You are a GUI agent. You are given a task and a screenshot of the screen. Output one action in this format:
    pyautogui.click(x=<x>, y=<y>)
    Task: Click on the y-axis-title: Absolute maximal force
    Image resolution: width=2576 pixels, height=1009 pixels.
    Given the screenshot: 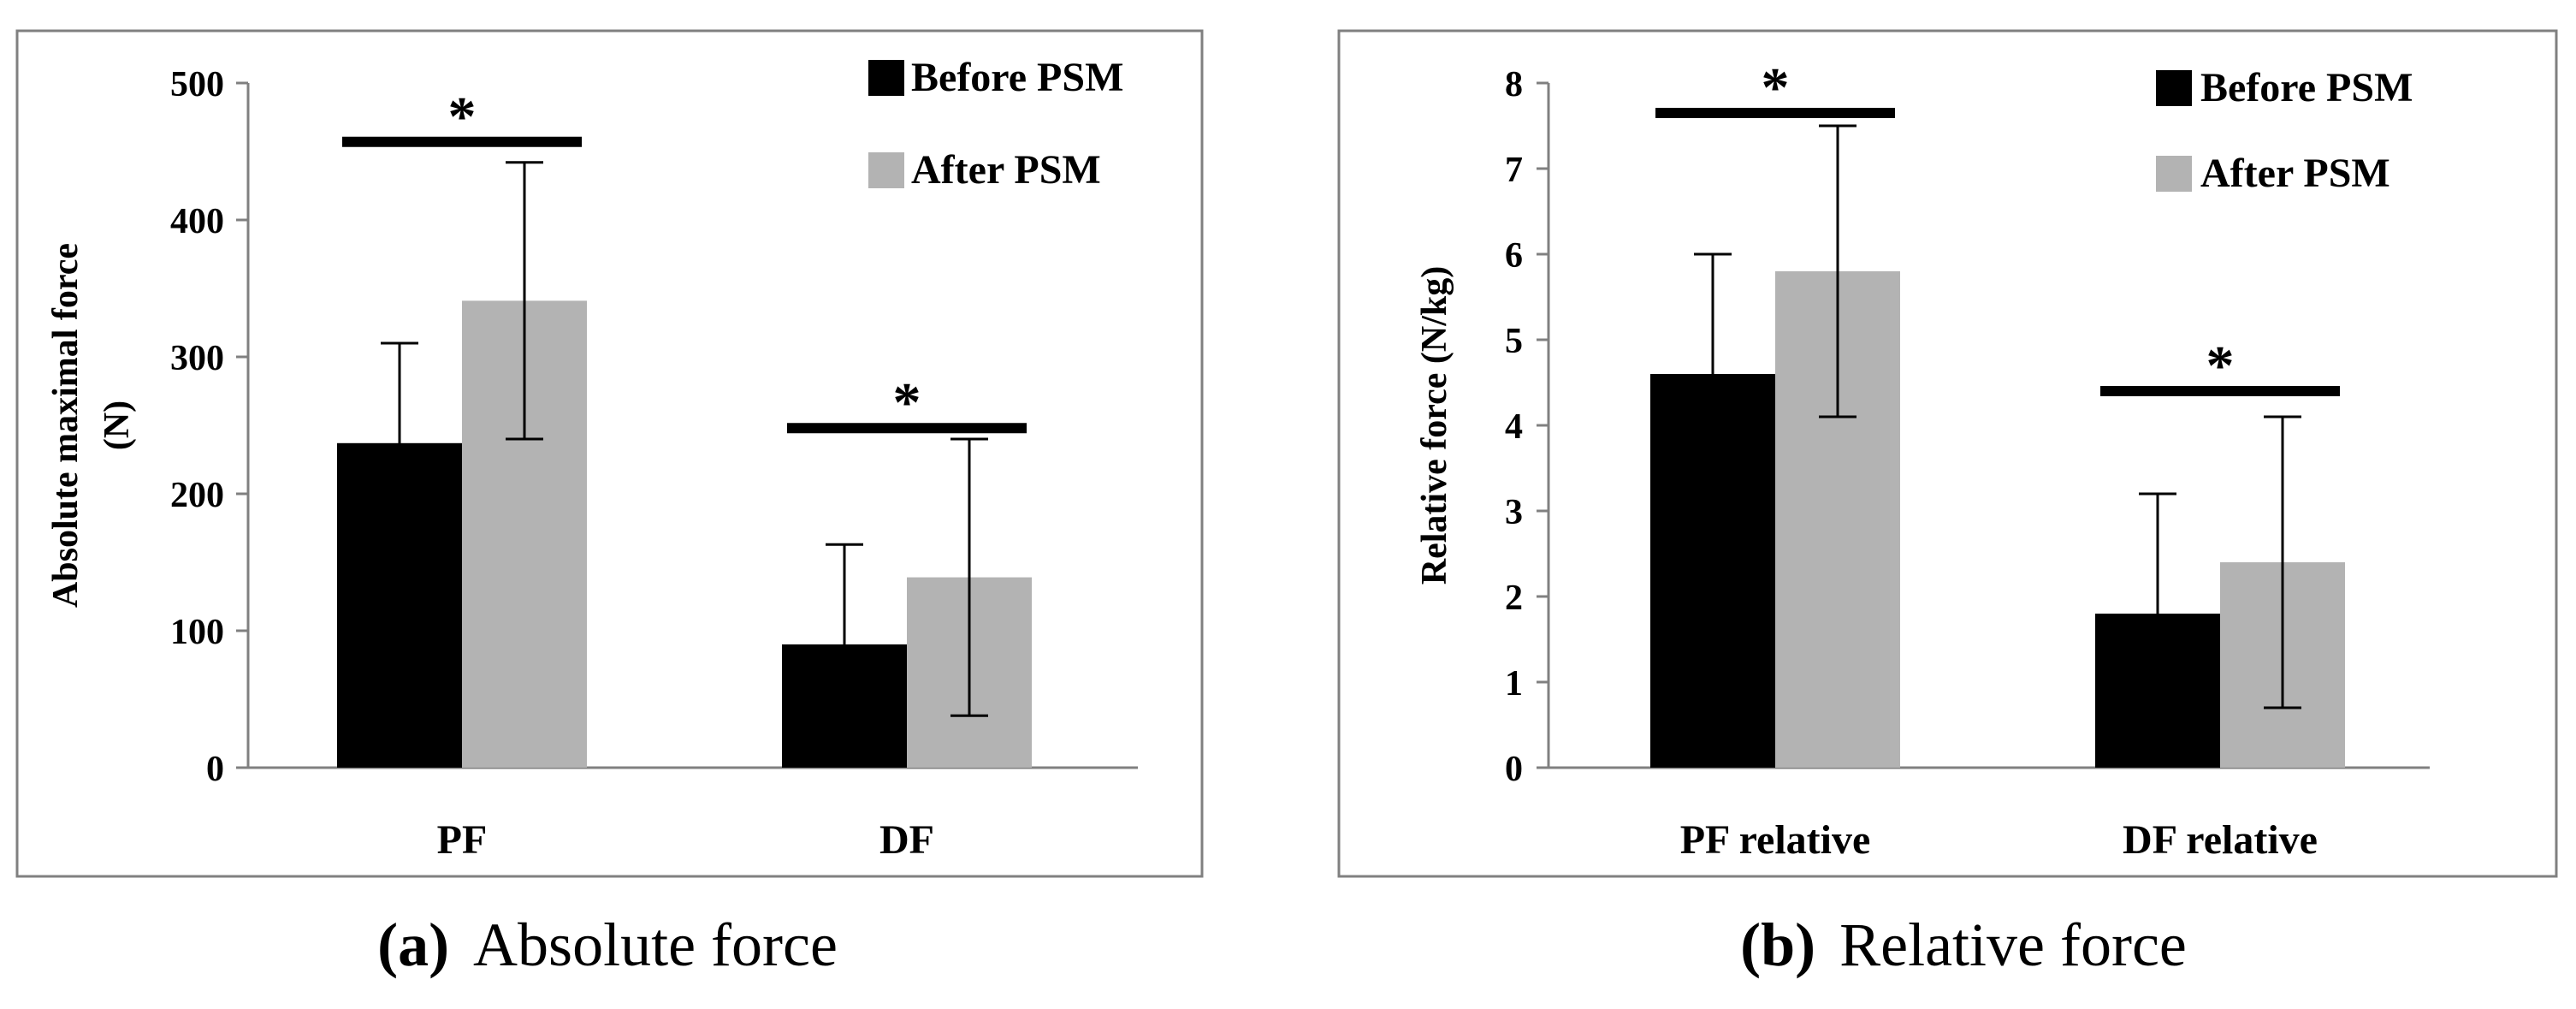 What is the action you would take?
    pyautogui.click(x=66, y=425)
    